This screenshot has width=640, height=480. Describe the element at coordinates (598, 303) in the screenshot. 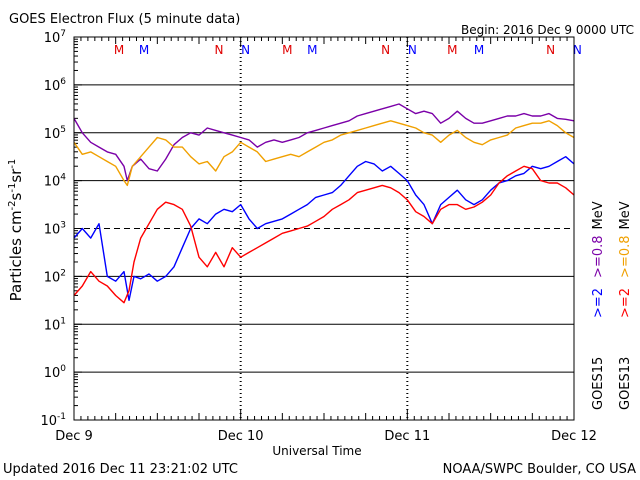

I see `legend-goes15-2mev: >=2` at that location.